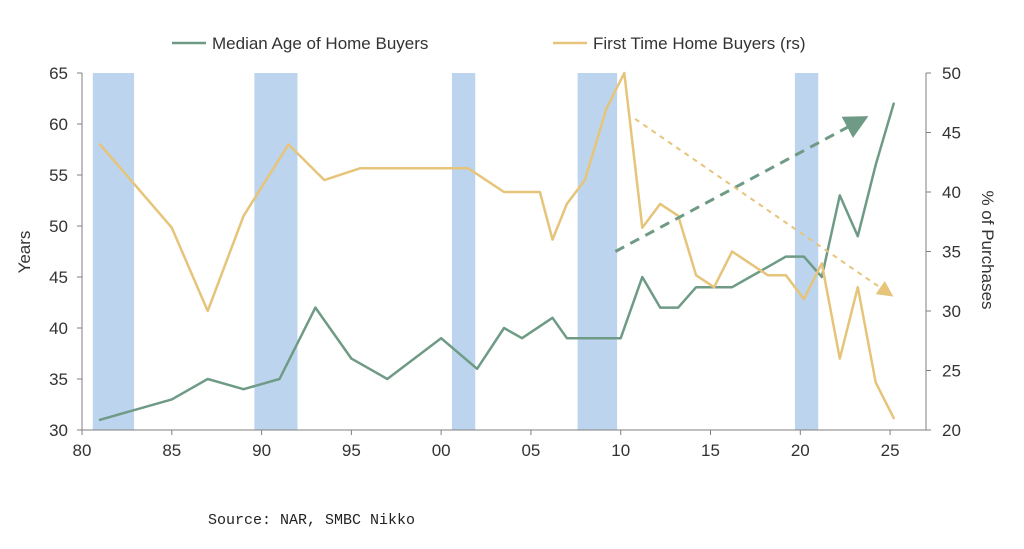  What do you see at coordinates (58, 226) in the screenshot?
I see `y-left-tick-label: 50` at bounding box center [58, 226].